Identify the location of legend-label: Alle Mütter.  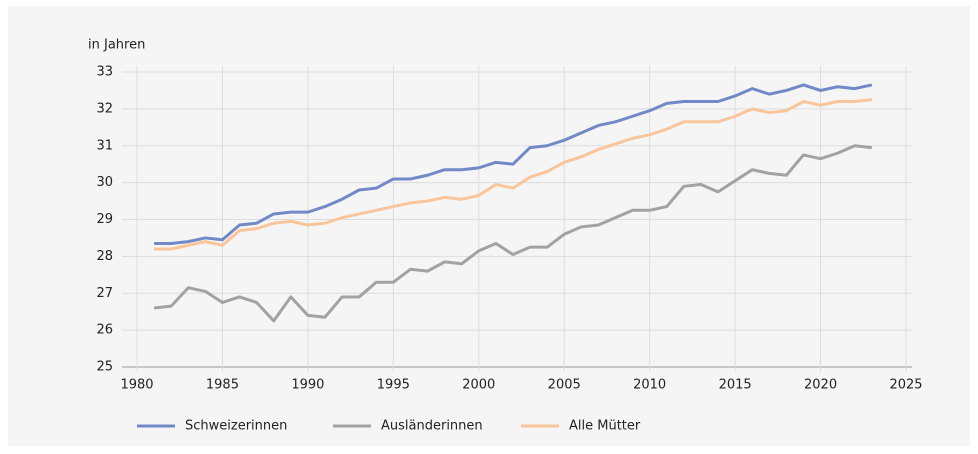
(605, 426).